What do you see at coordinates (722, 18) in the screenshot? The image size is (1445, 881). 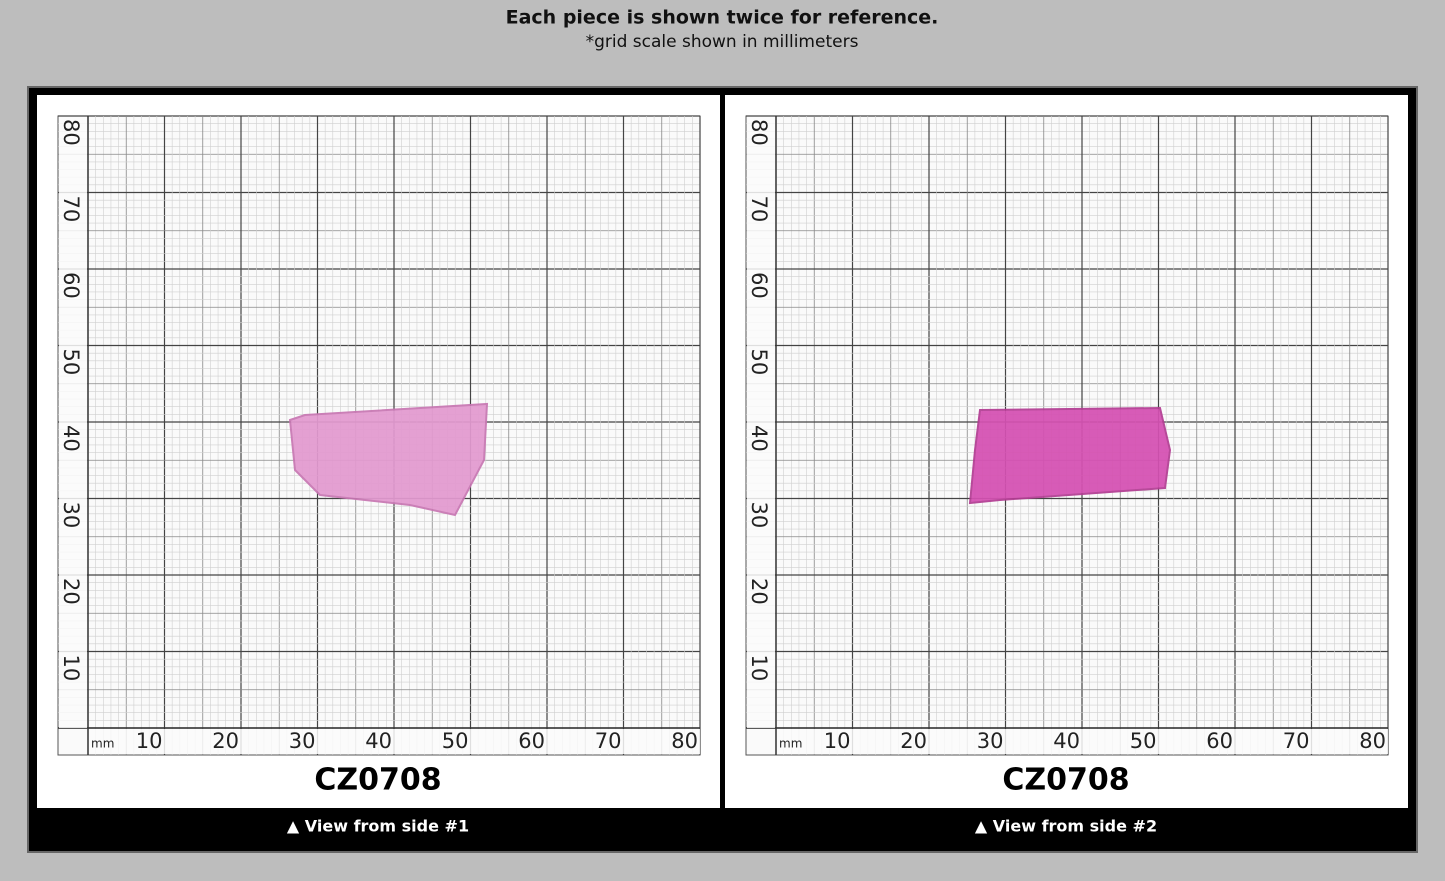 I see `title: Each piece is shown twice for reference.` at bounding box center [722, 18].